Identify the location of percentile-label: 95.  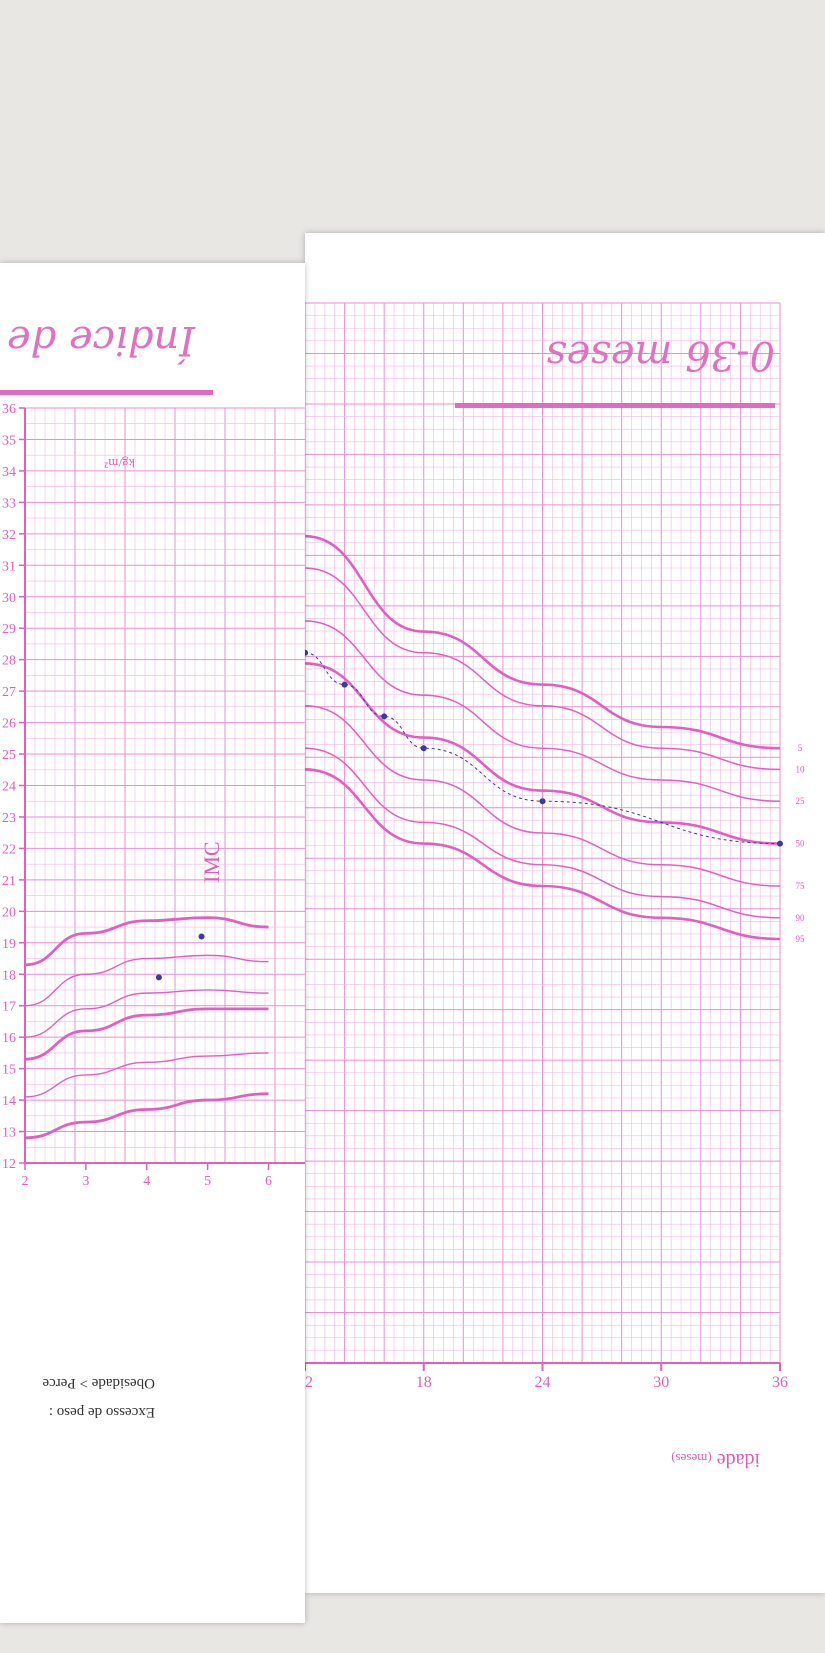
(801, 939).